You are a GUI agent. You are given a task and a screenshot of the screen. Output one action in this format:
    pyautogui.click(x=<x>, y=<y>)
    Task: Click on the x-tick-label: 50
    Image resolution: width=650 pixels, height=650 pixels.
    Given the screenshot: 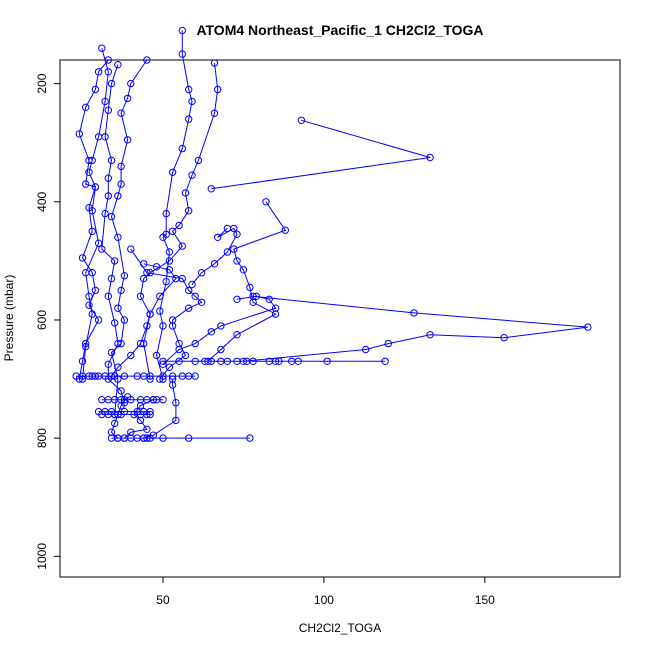 What is the action you would take?
    pyautogui.click(x=163, y=600)
    